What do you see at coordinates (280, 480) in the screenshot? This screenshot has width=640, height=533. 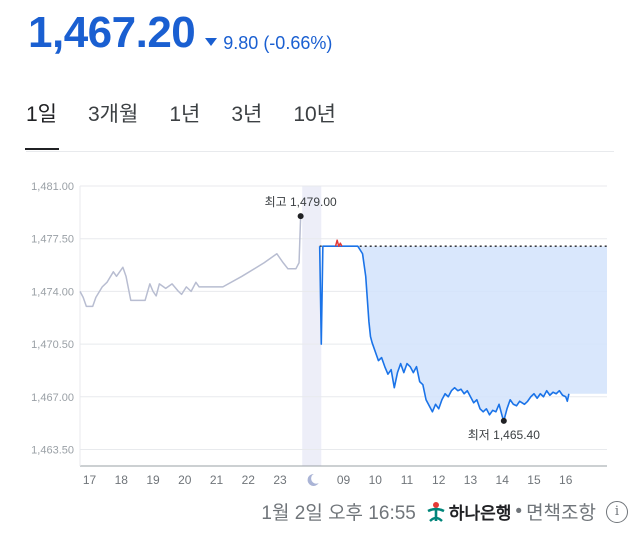 I see `x-tick-label: 23` at bounding box center [280, 480].